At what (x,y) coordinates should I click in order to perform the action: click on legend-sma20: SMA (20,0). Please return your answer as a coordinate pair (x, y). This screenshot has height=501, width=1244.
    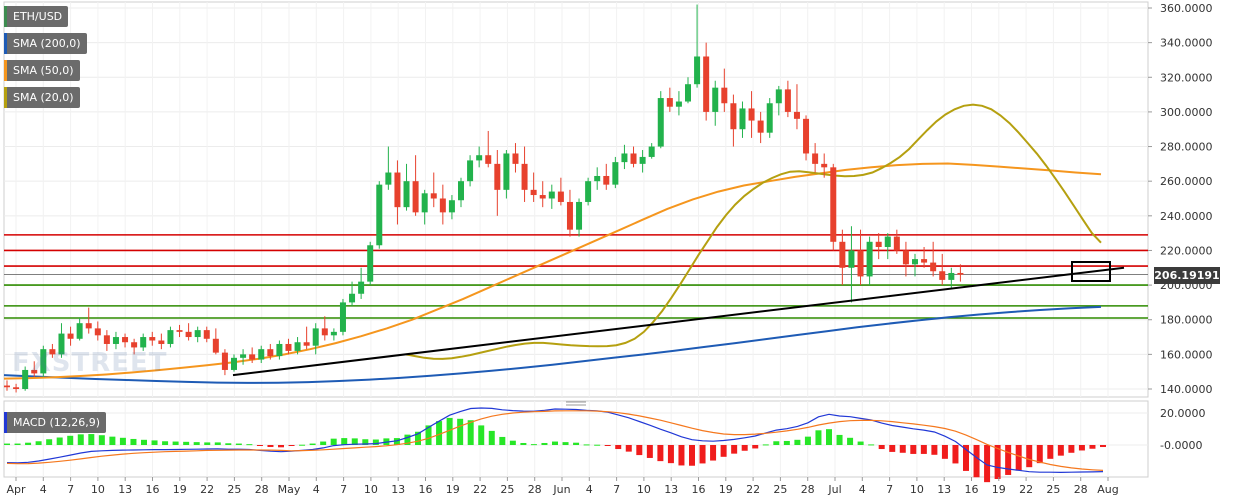
    Looking at the image, I should click on (42, 97).